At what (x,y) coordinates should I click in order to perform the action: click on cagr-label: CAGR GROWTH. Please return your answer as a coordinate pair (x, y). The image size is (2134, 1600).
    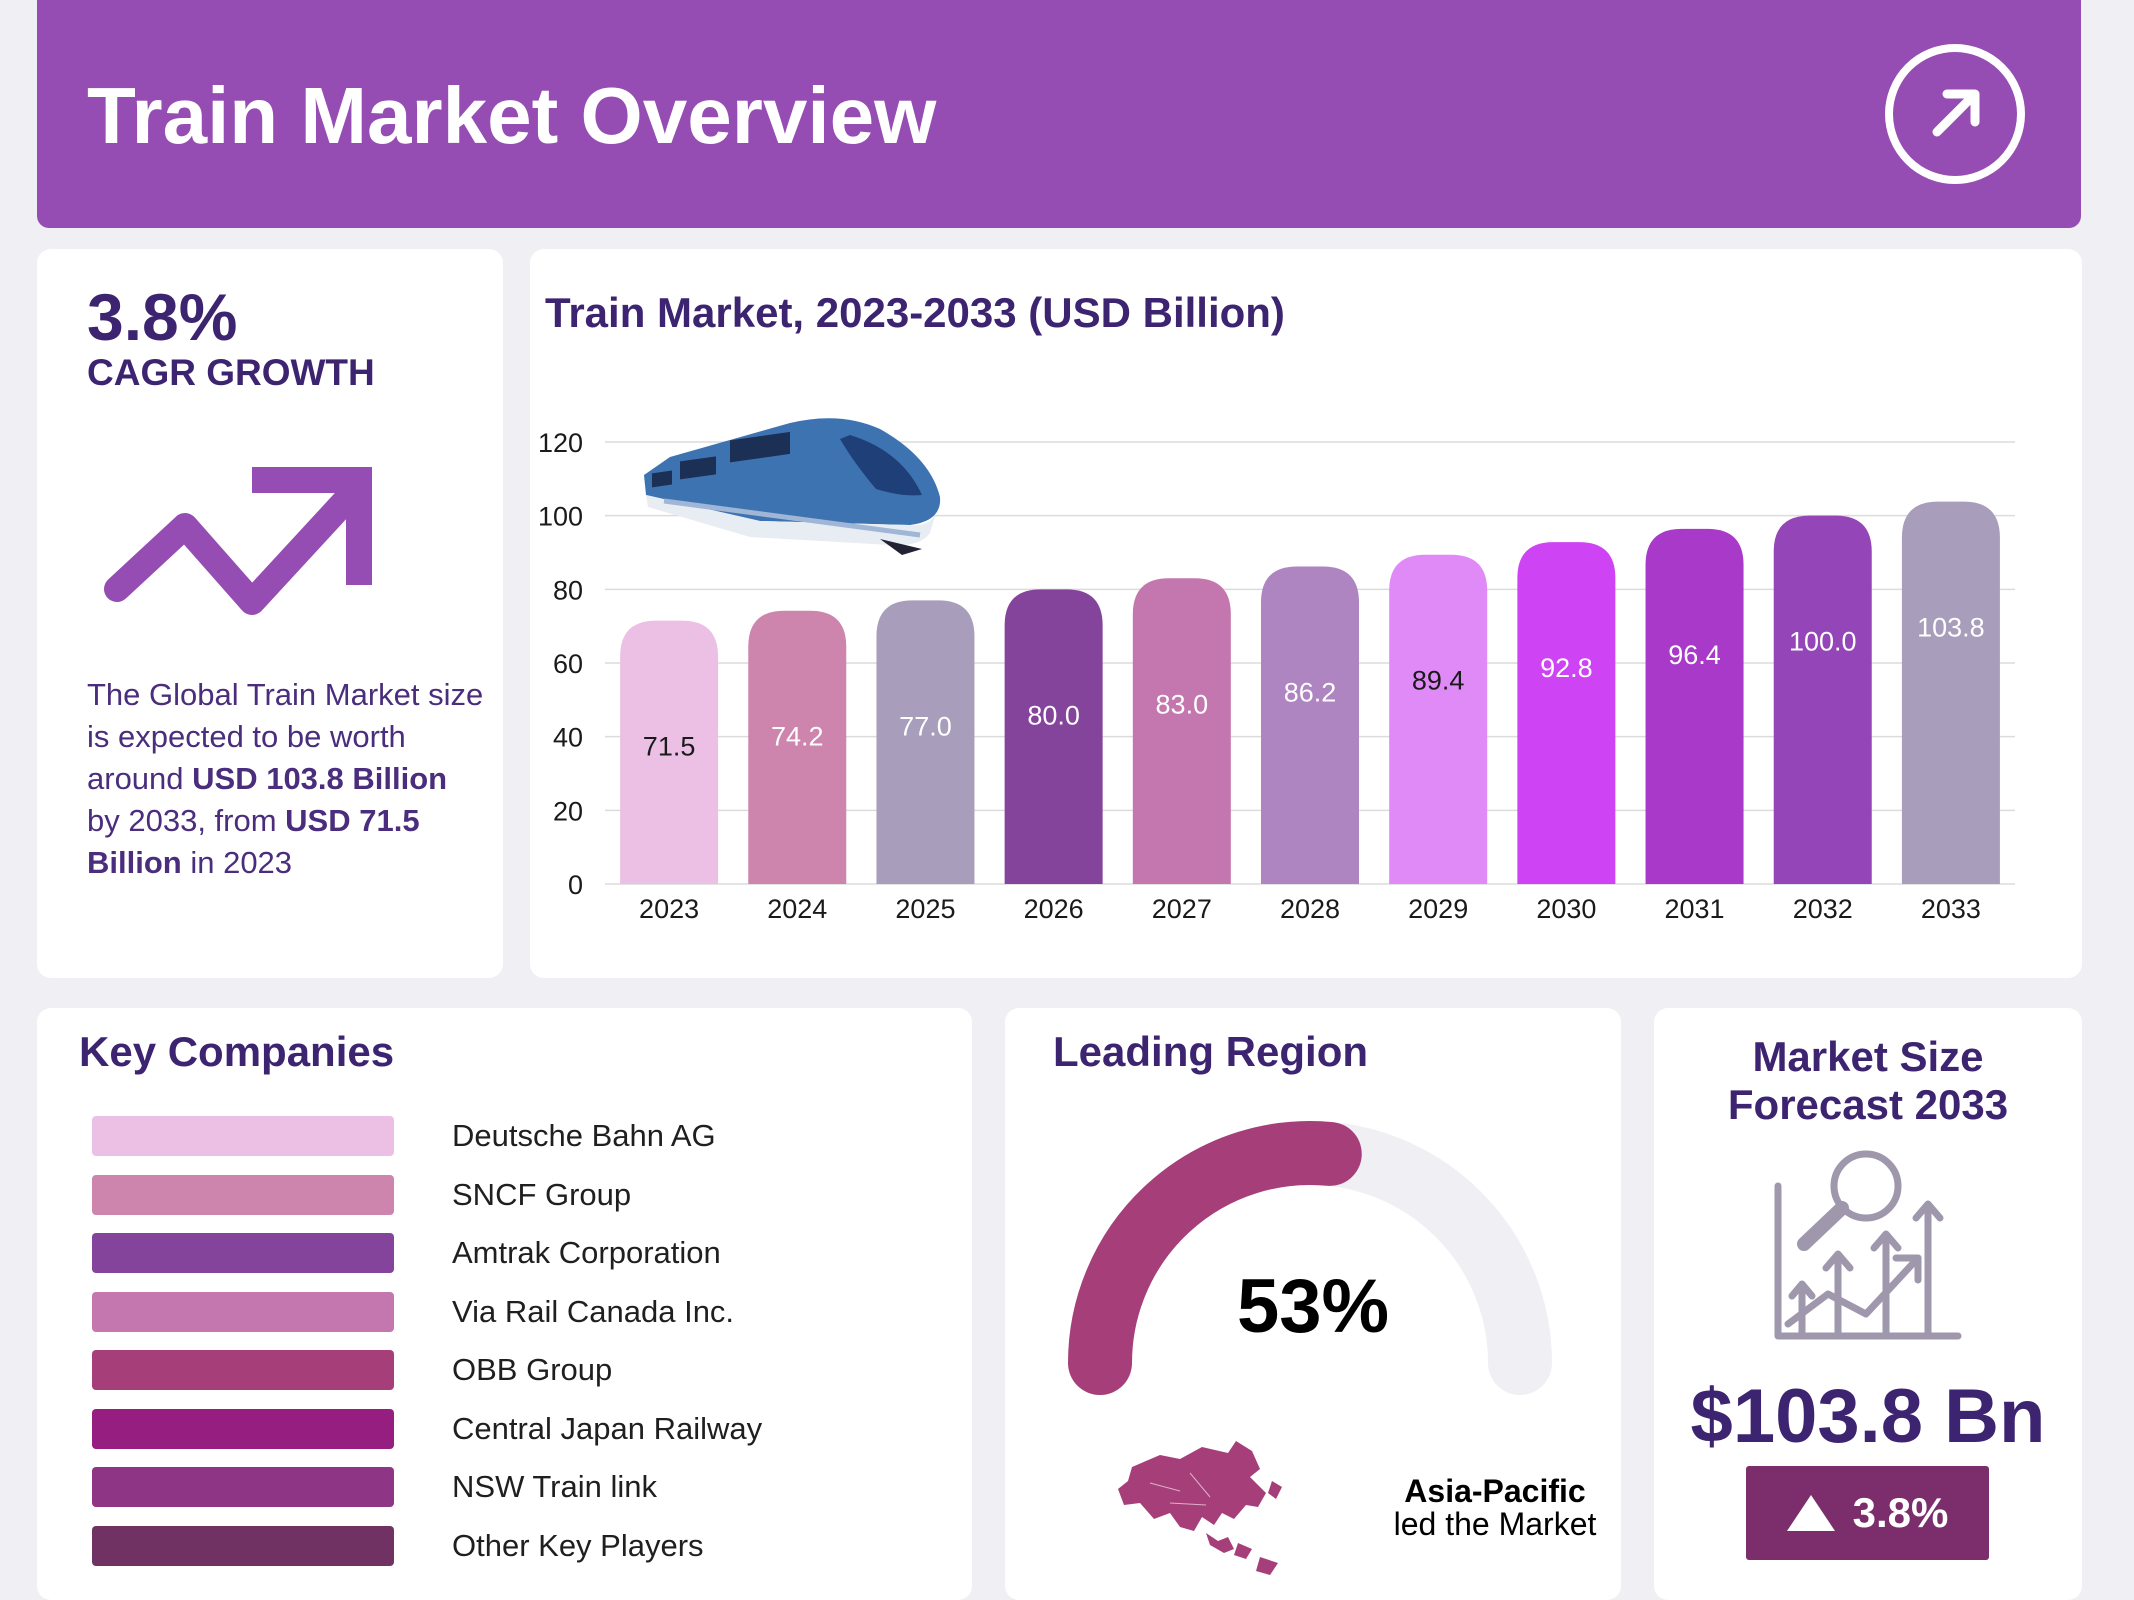
    Looking at the image, I should click on (231, 372).